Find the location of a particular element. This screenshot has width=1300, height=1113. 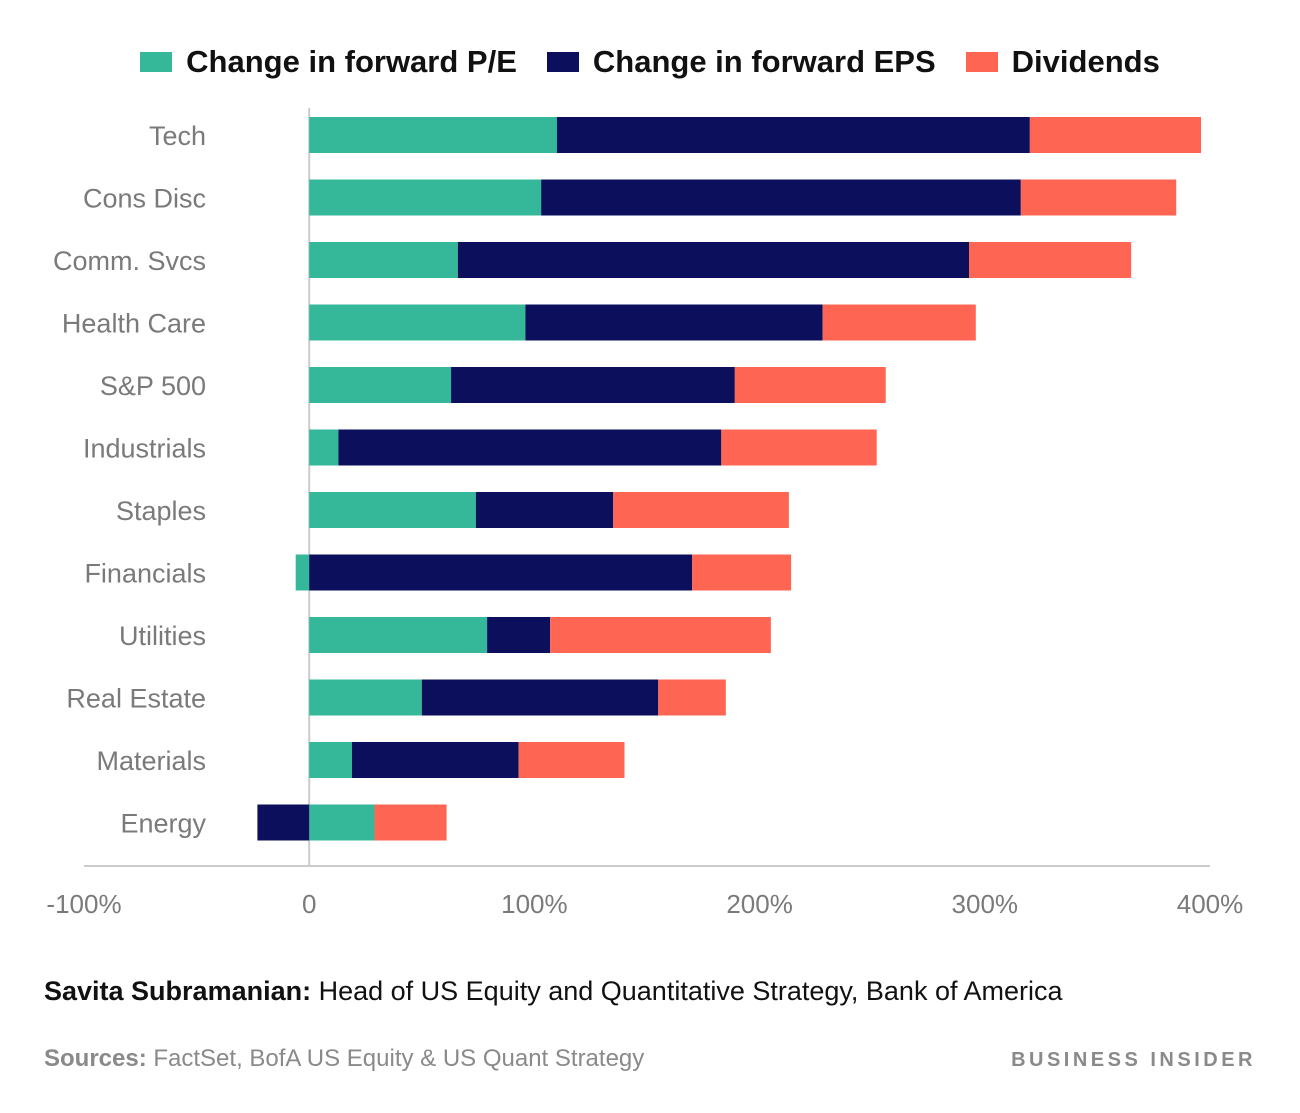

category-label: Industrials is located at coordinates (144, 449).